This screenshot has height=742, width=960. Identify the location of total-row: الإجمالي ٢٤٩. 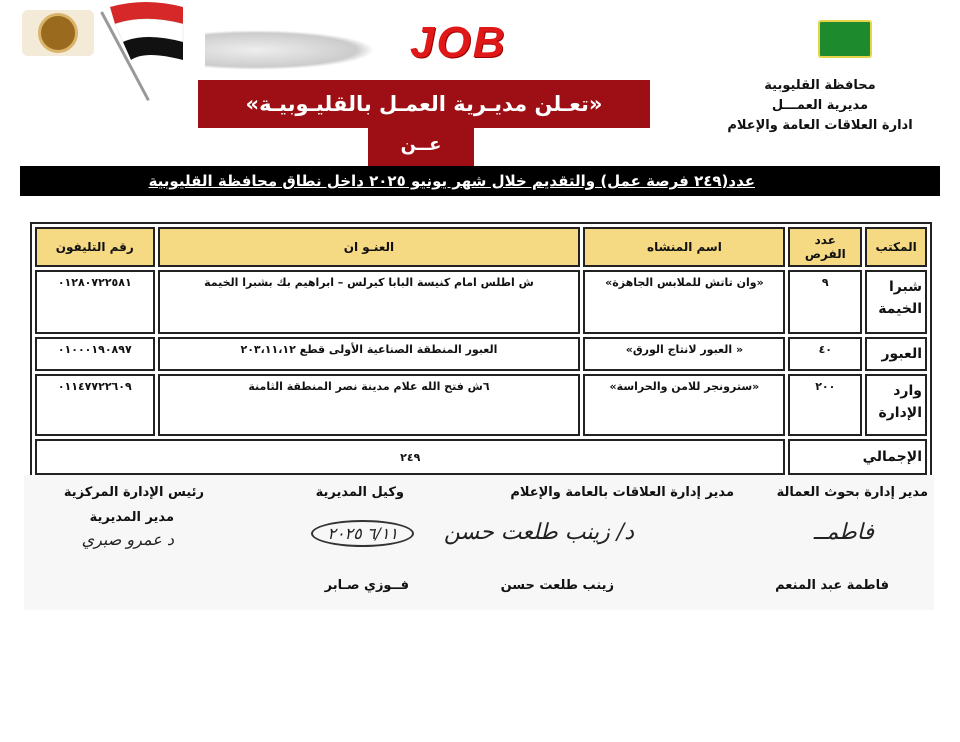
(481, 457).